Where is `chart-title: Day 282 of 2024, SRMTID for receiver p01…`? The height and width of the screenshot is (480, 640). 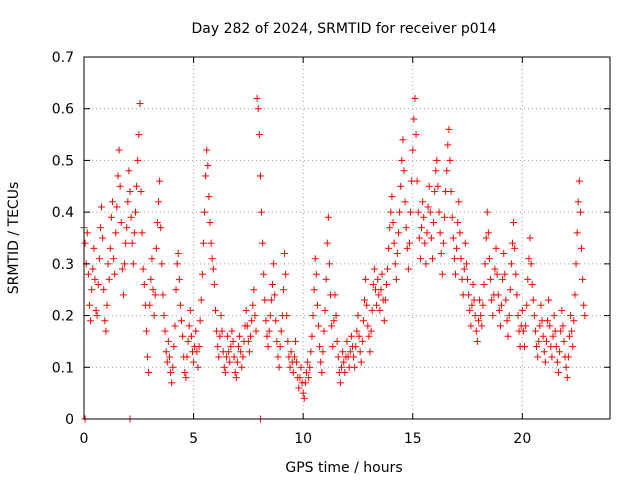
chart-title: Day 282 of 2024, SRMTID for receiver p01… is located at coordinates (343, 29).